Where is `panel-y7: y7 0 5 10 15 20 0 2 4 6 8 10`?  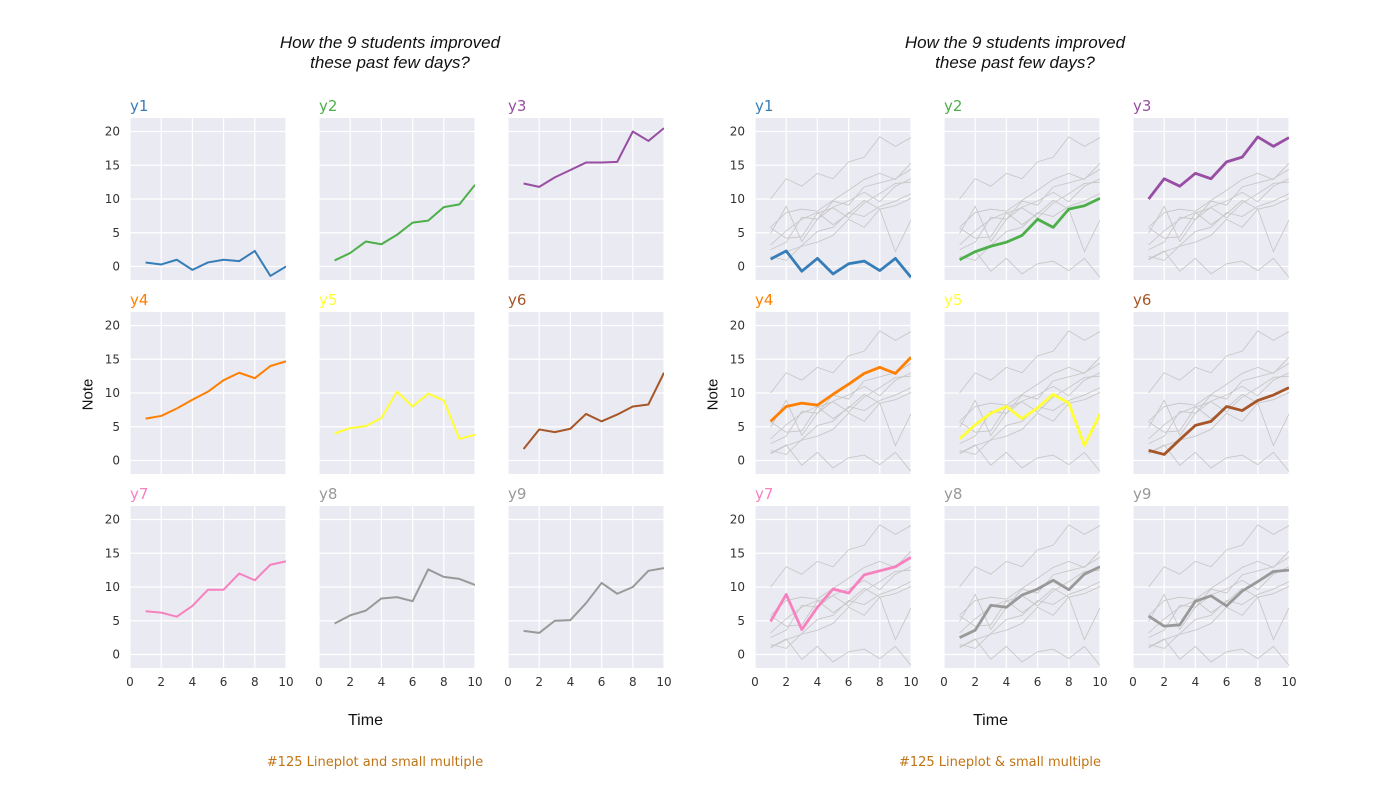 panel-y7: y7 0 5 10 15 20 0 2 4 6 8 10 is located at coordinates (824, 587).